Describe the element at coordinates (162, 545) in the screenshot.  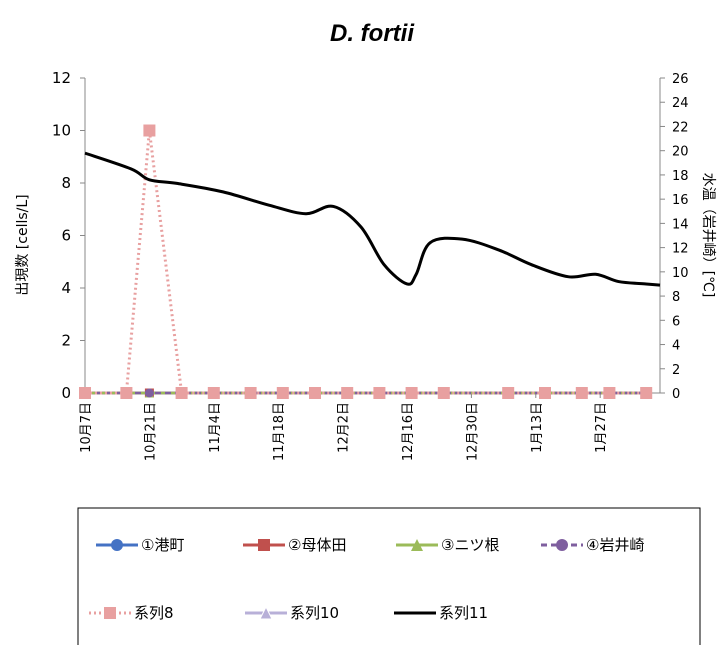
I see `legend-label: ①港町` at that location.